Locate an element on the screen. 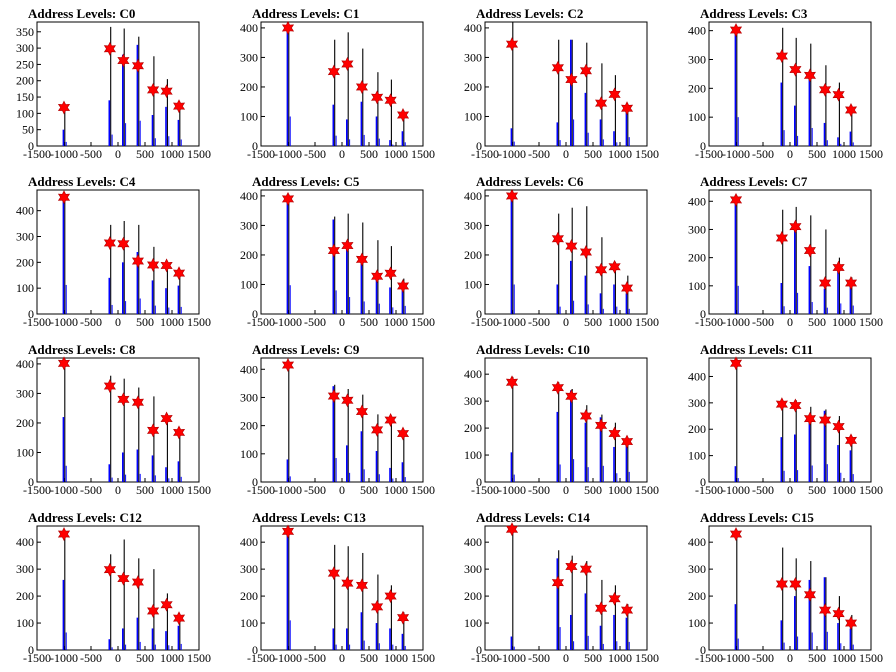  panel-title: Address Levels: C1 is located at coordinates (305, 13).